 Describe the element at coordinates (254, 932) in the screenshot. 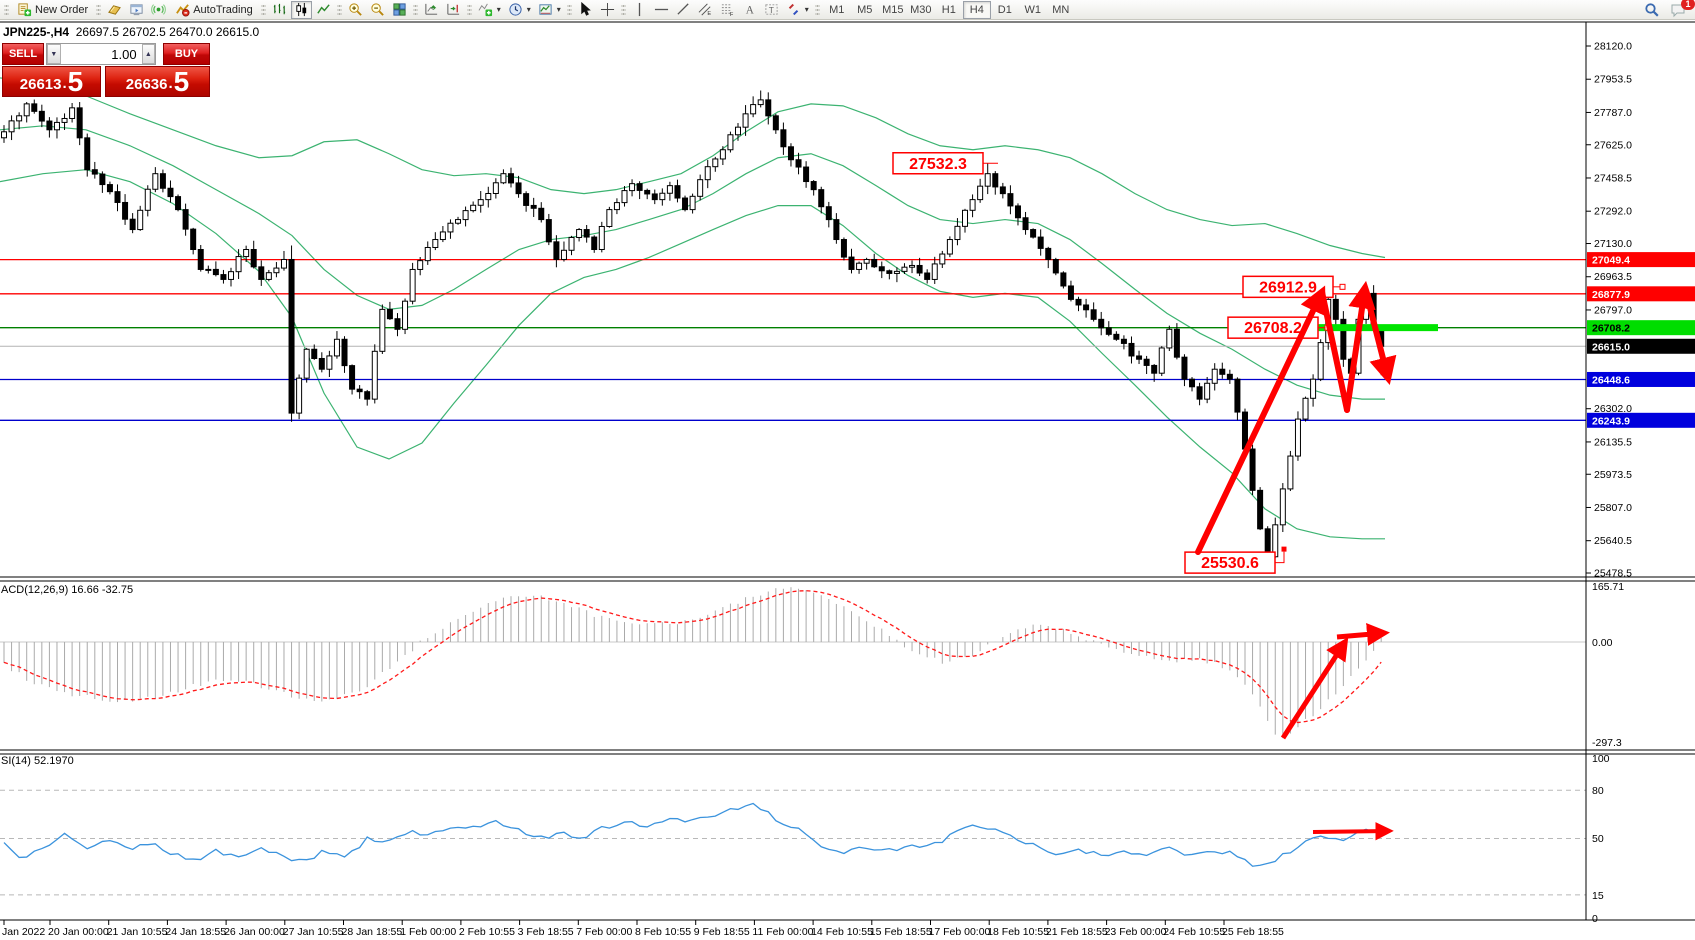

I see `svg-text: 26 Jan 00:00` at that location.